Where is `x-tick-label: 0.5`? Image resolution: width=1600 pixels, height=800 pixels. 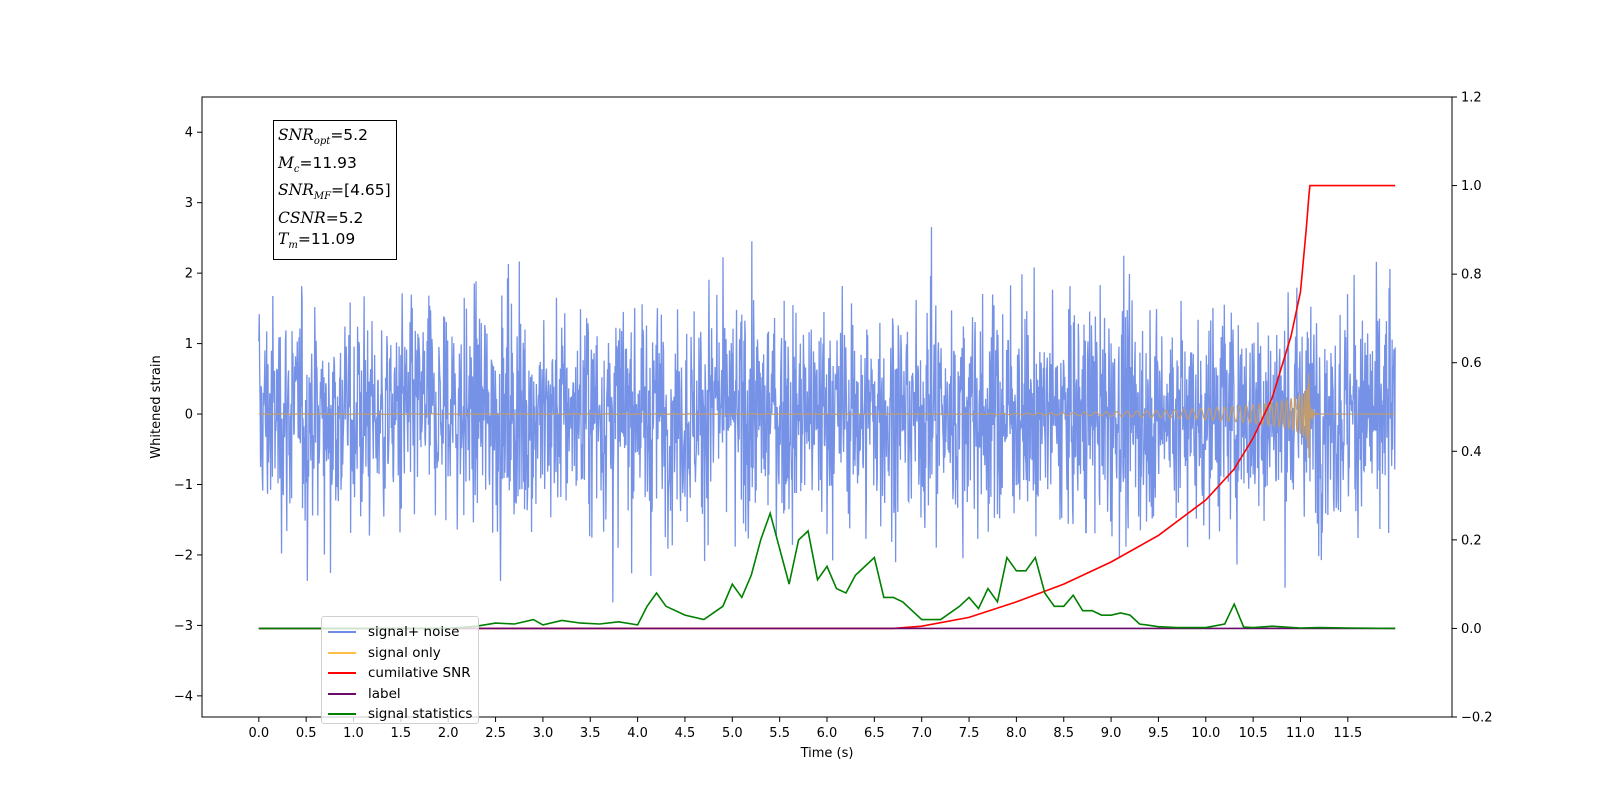 x-tick-label: 0.5 is located at coordinates (306, 733).